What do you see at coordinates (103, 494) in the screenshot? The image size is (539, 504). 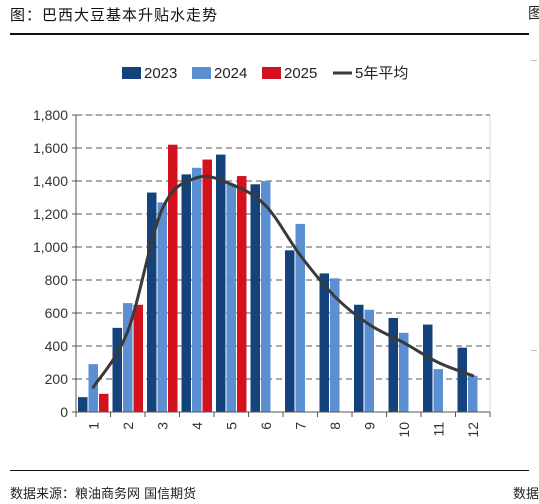 I see `source-note: 数据来源：粮油商务网 国信期货` at bounding box center [103, 494].